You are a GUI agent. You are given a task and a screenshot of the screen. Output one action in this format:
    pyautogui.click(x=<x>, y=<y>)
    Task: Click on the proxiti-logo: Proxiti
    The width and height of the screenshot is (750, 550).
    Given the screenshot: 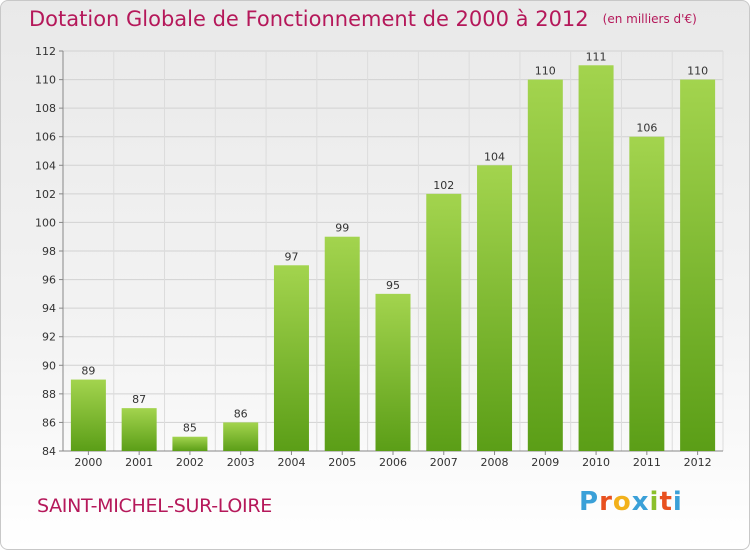 What is the action you would take?
    pyautogui.click(x=631, y=502)
    